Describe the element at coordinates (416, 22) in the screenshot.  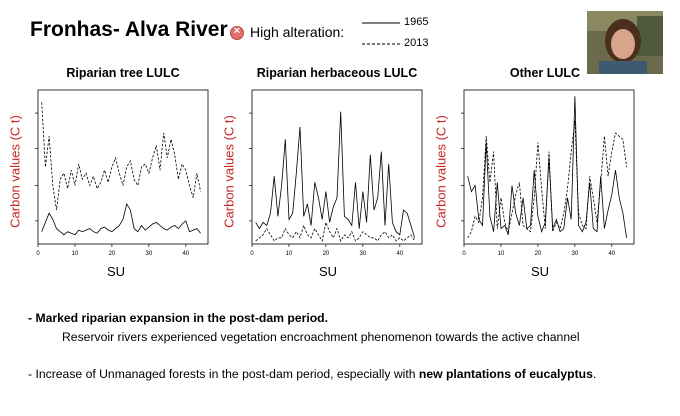
I see `legend-1965: 1965` at that location.